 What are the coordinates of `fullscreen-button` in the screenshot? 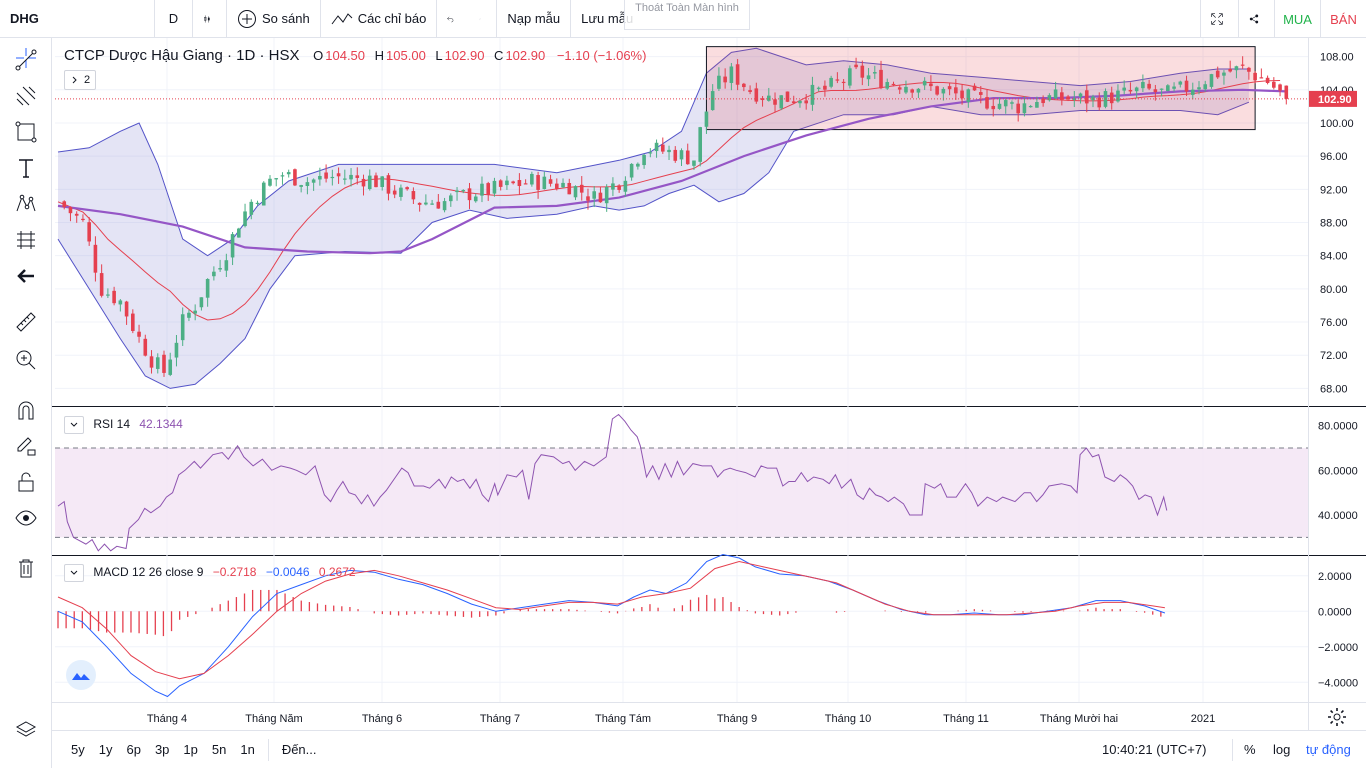 It's located at (1219, 19).